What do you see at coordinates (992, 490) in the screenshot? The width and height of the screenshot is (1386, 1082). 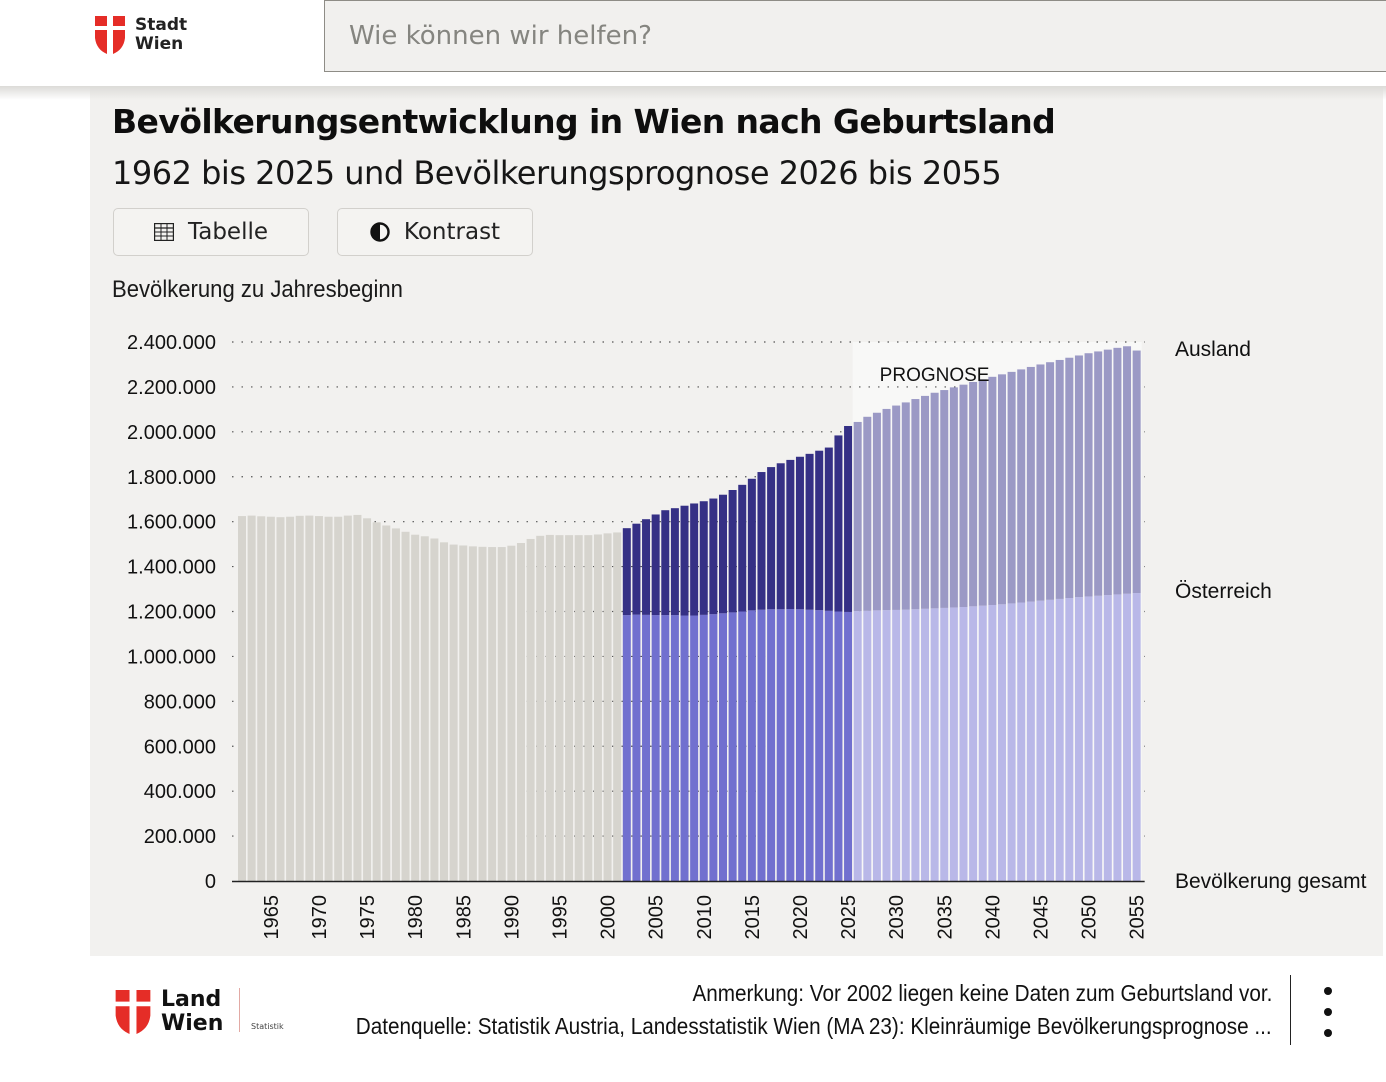 I see `bar-ausland-2040` at bounding box center [992, 490].